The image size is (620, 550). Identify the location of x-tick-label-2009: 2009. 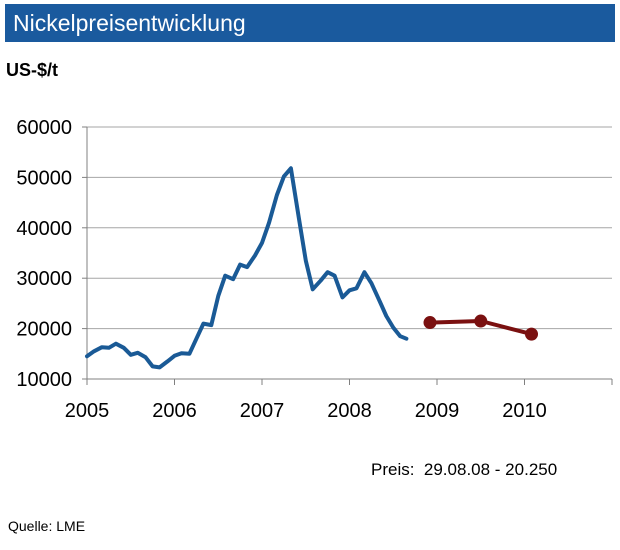
(437, 411).